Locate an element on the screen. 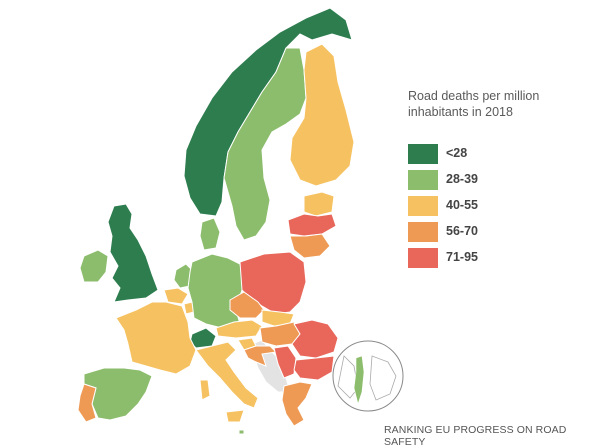 Image resolution: width=600 pixels, height=448 pixels. legend-item-56-70: 56-70 is located at coordinates (488, 232).